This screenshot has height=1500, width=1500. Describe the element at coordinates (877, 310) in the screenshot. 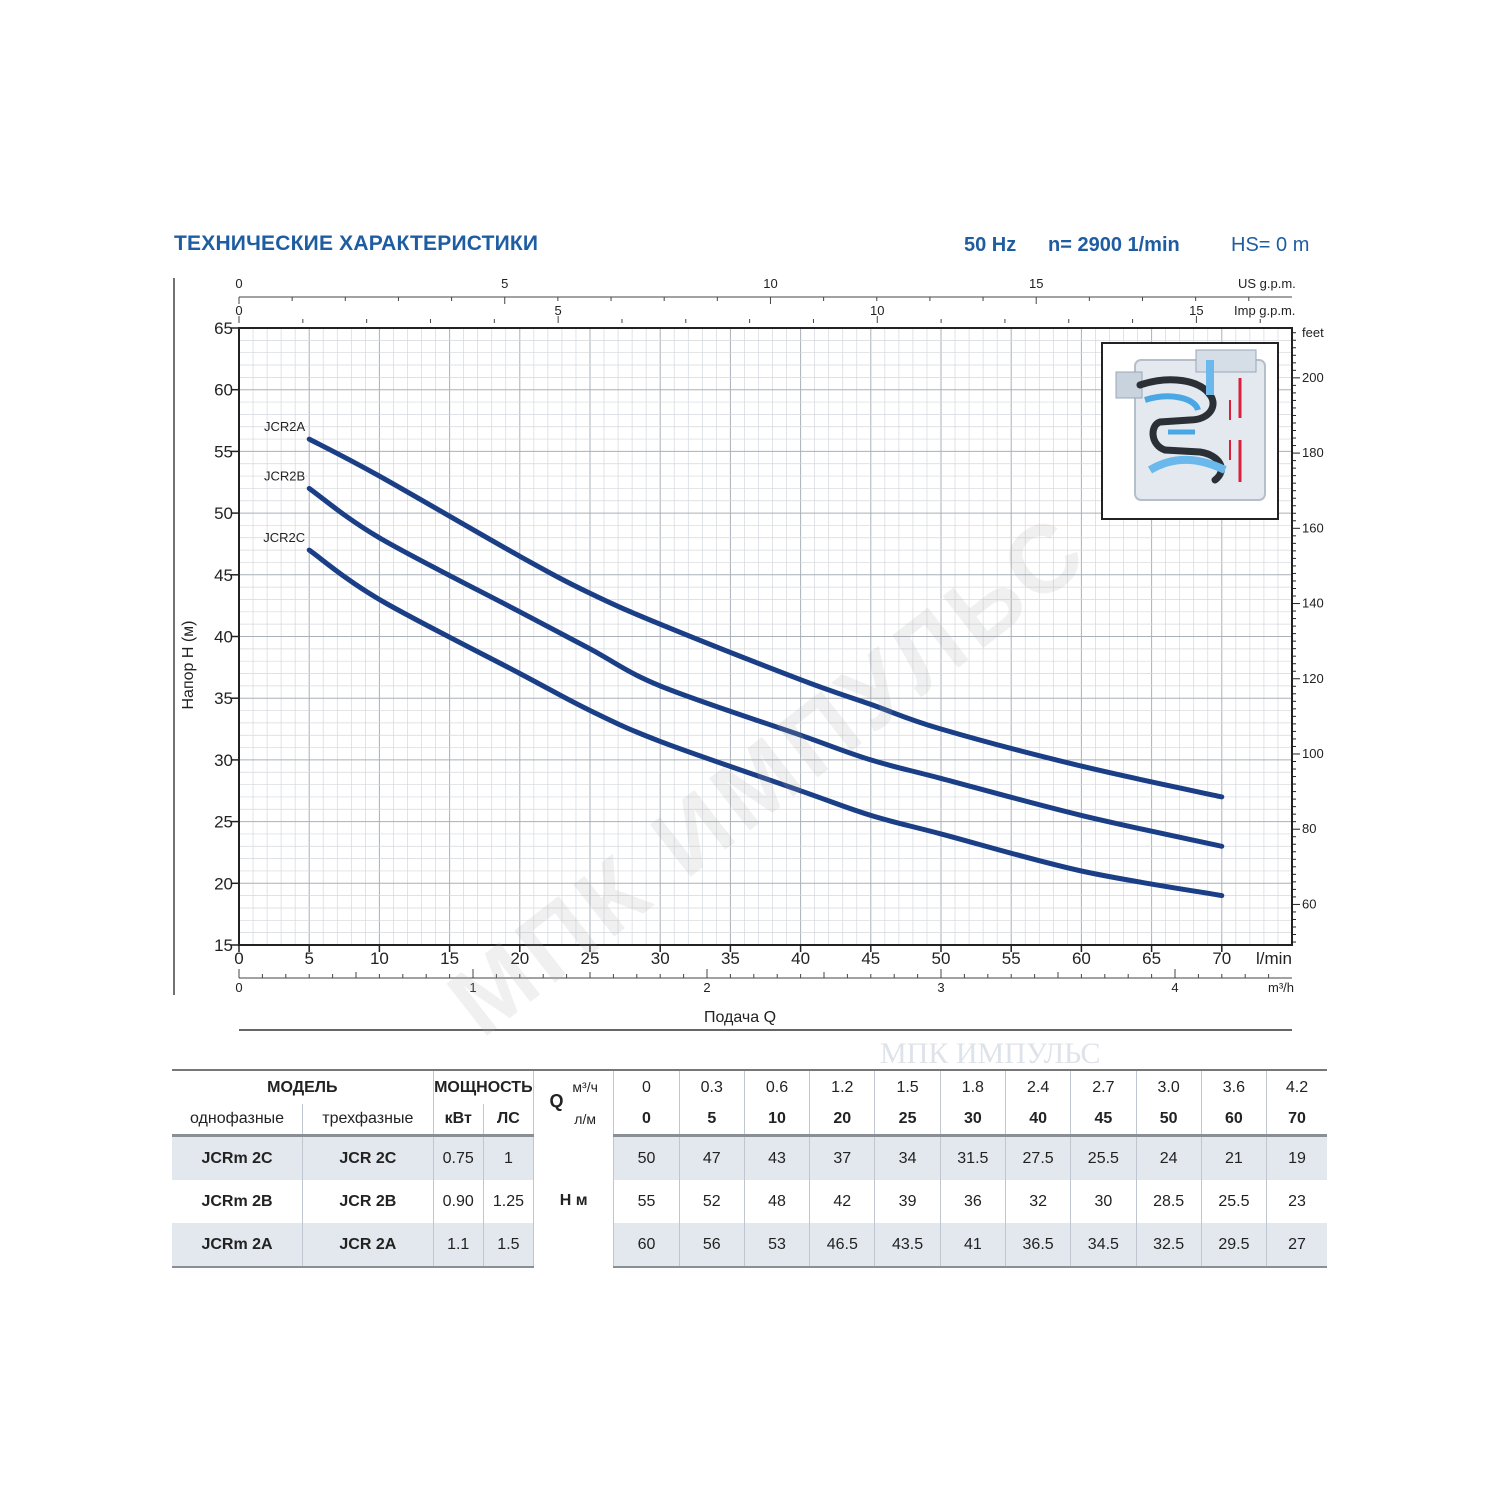

I see `impgpm-tick-label: 10` at that location.